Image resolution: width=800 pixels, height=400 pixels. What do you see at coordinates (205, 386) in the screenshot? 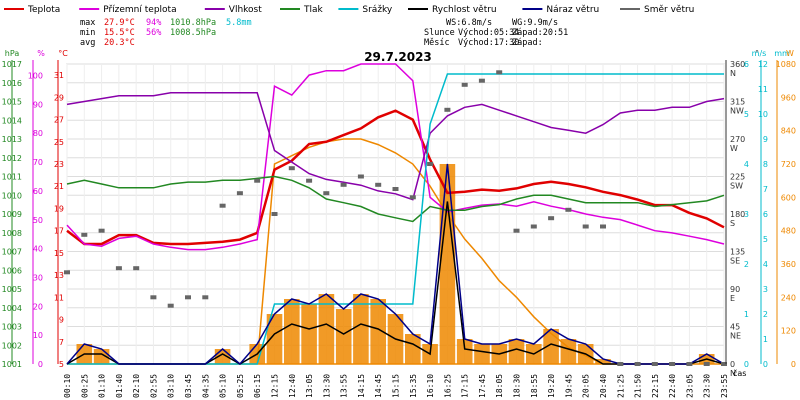
I see `time-tick: 04:35` at bounding box center [205, 386].